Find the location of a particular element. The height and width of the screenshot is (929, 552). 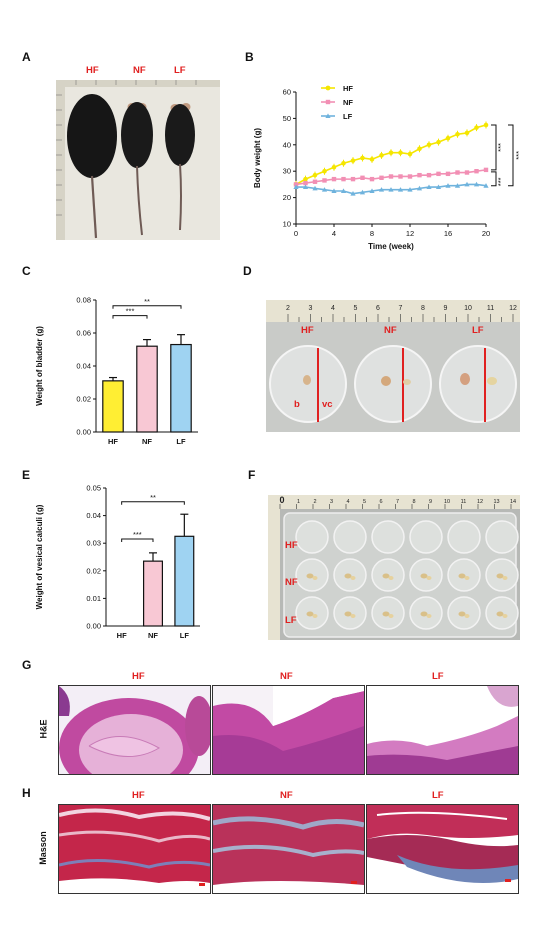

ruler-label: 13 is located at coordinates (496, 502).